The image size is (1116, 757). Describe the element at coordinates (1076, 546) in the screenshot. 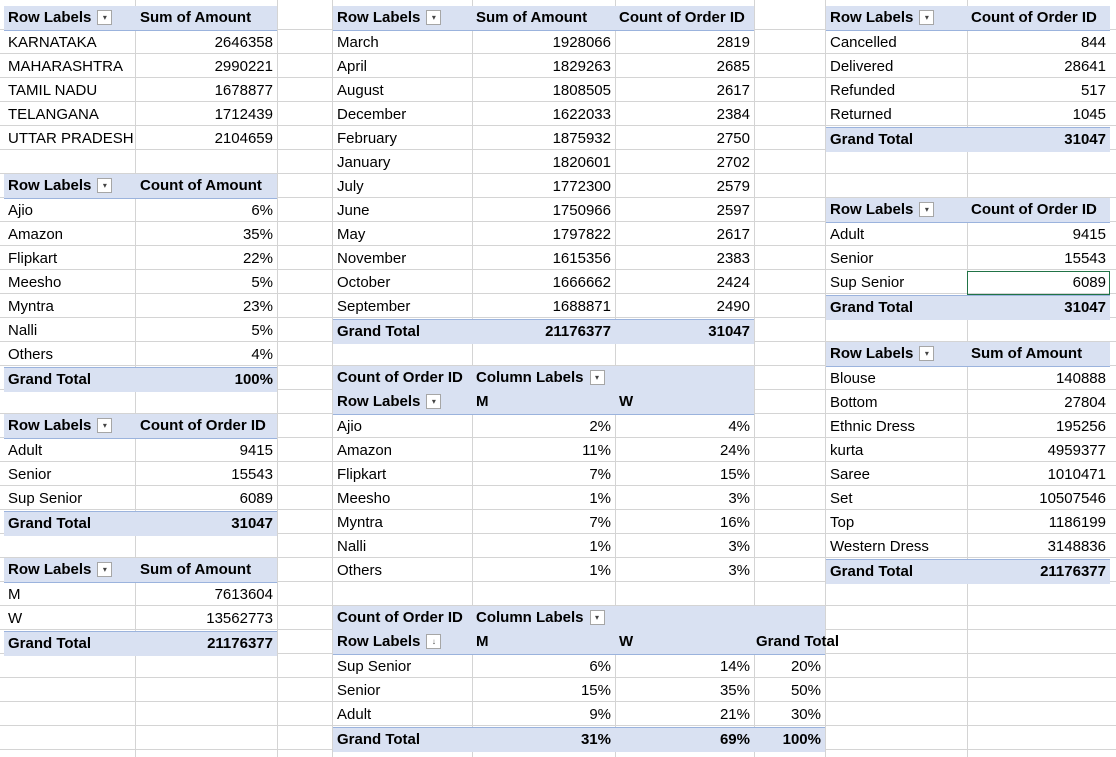

I see `row-value: 3148836` at that location.